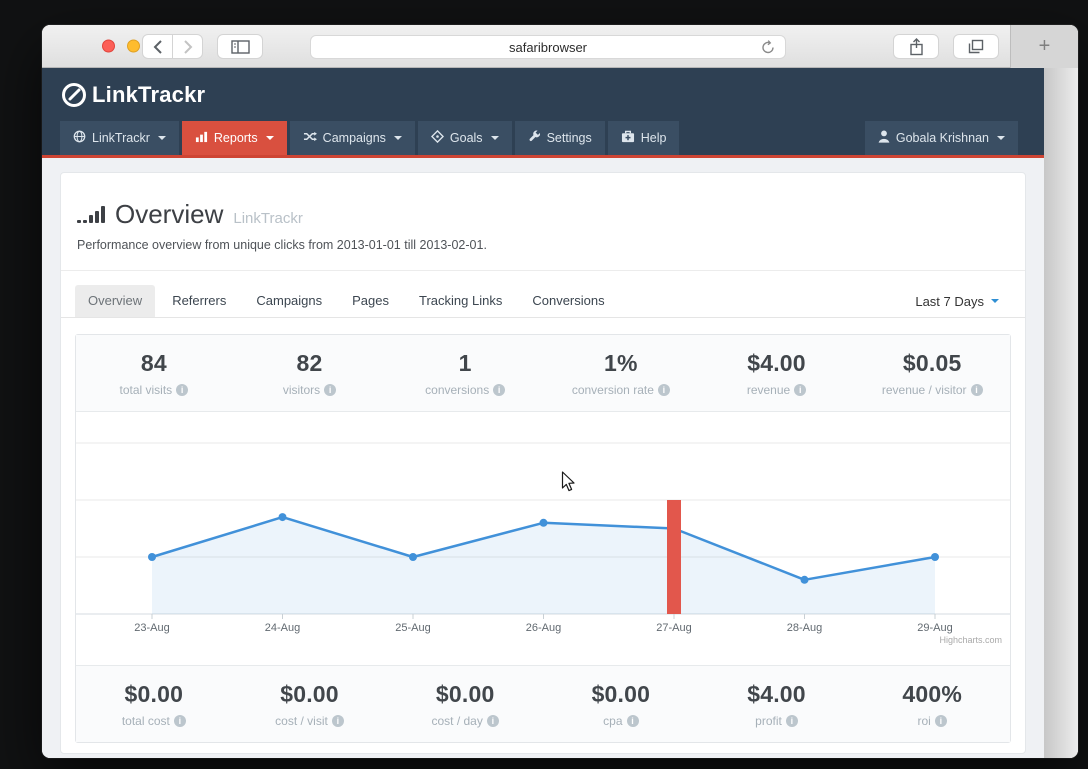 The width and height of the screenshot is (1088, 769). I want to click on share-button, so click(916, 46).